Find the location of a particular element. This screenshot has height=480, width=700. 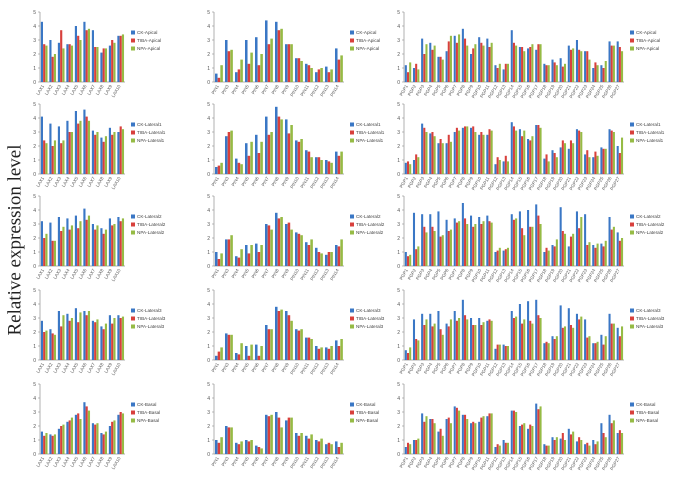

legend-label: TIBA-Basal is located at coordinates (148, 412).